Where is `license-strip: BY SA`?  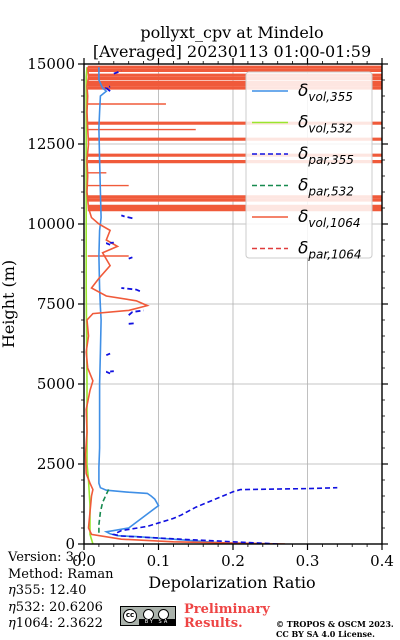
license-strip: BY SA is located at coordinates (157, 622).